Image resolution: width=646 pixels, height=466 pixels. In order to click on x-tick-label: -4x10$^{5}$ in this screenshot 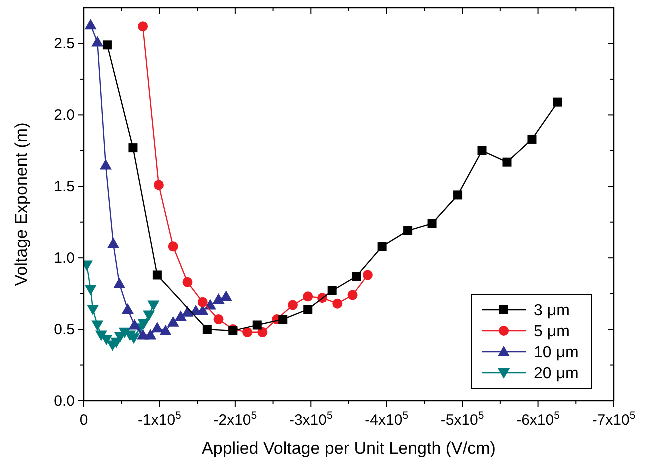, I will do `click(387, 419)`.